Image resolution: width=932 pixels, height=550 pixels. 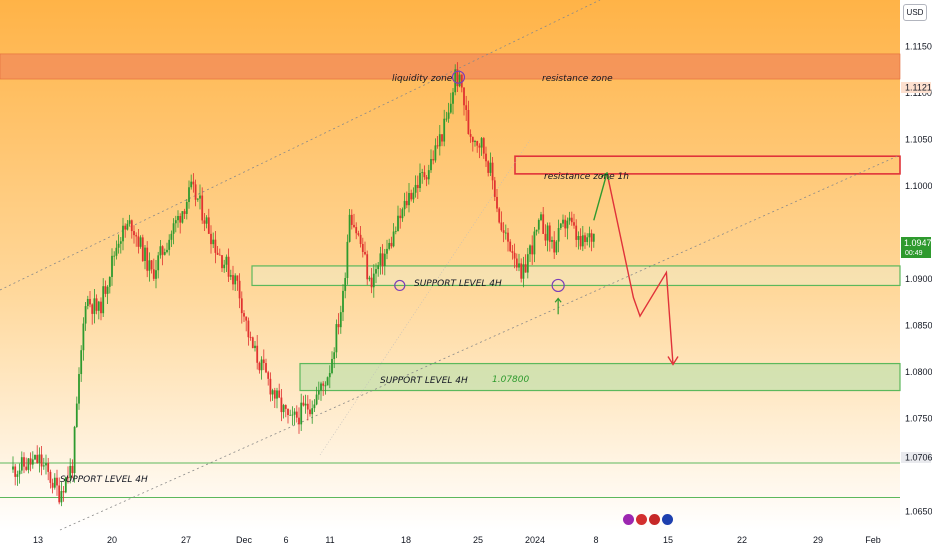 What do you see at coordinates (478, 540) in the screenshot?
I see `x-tick-label: 25` at bounding box center [478, 540].